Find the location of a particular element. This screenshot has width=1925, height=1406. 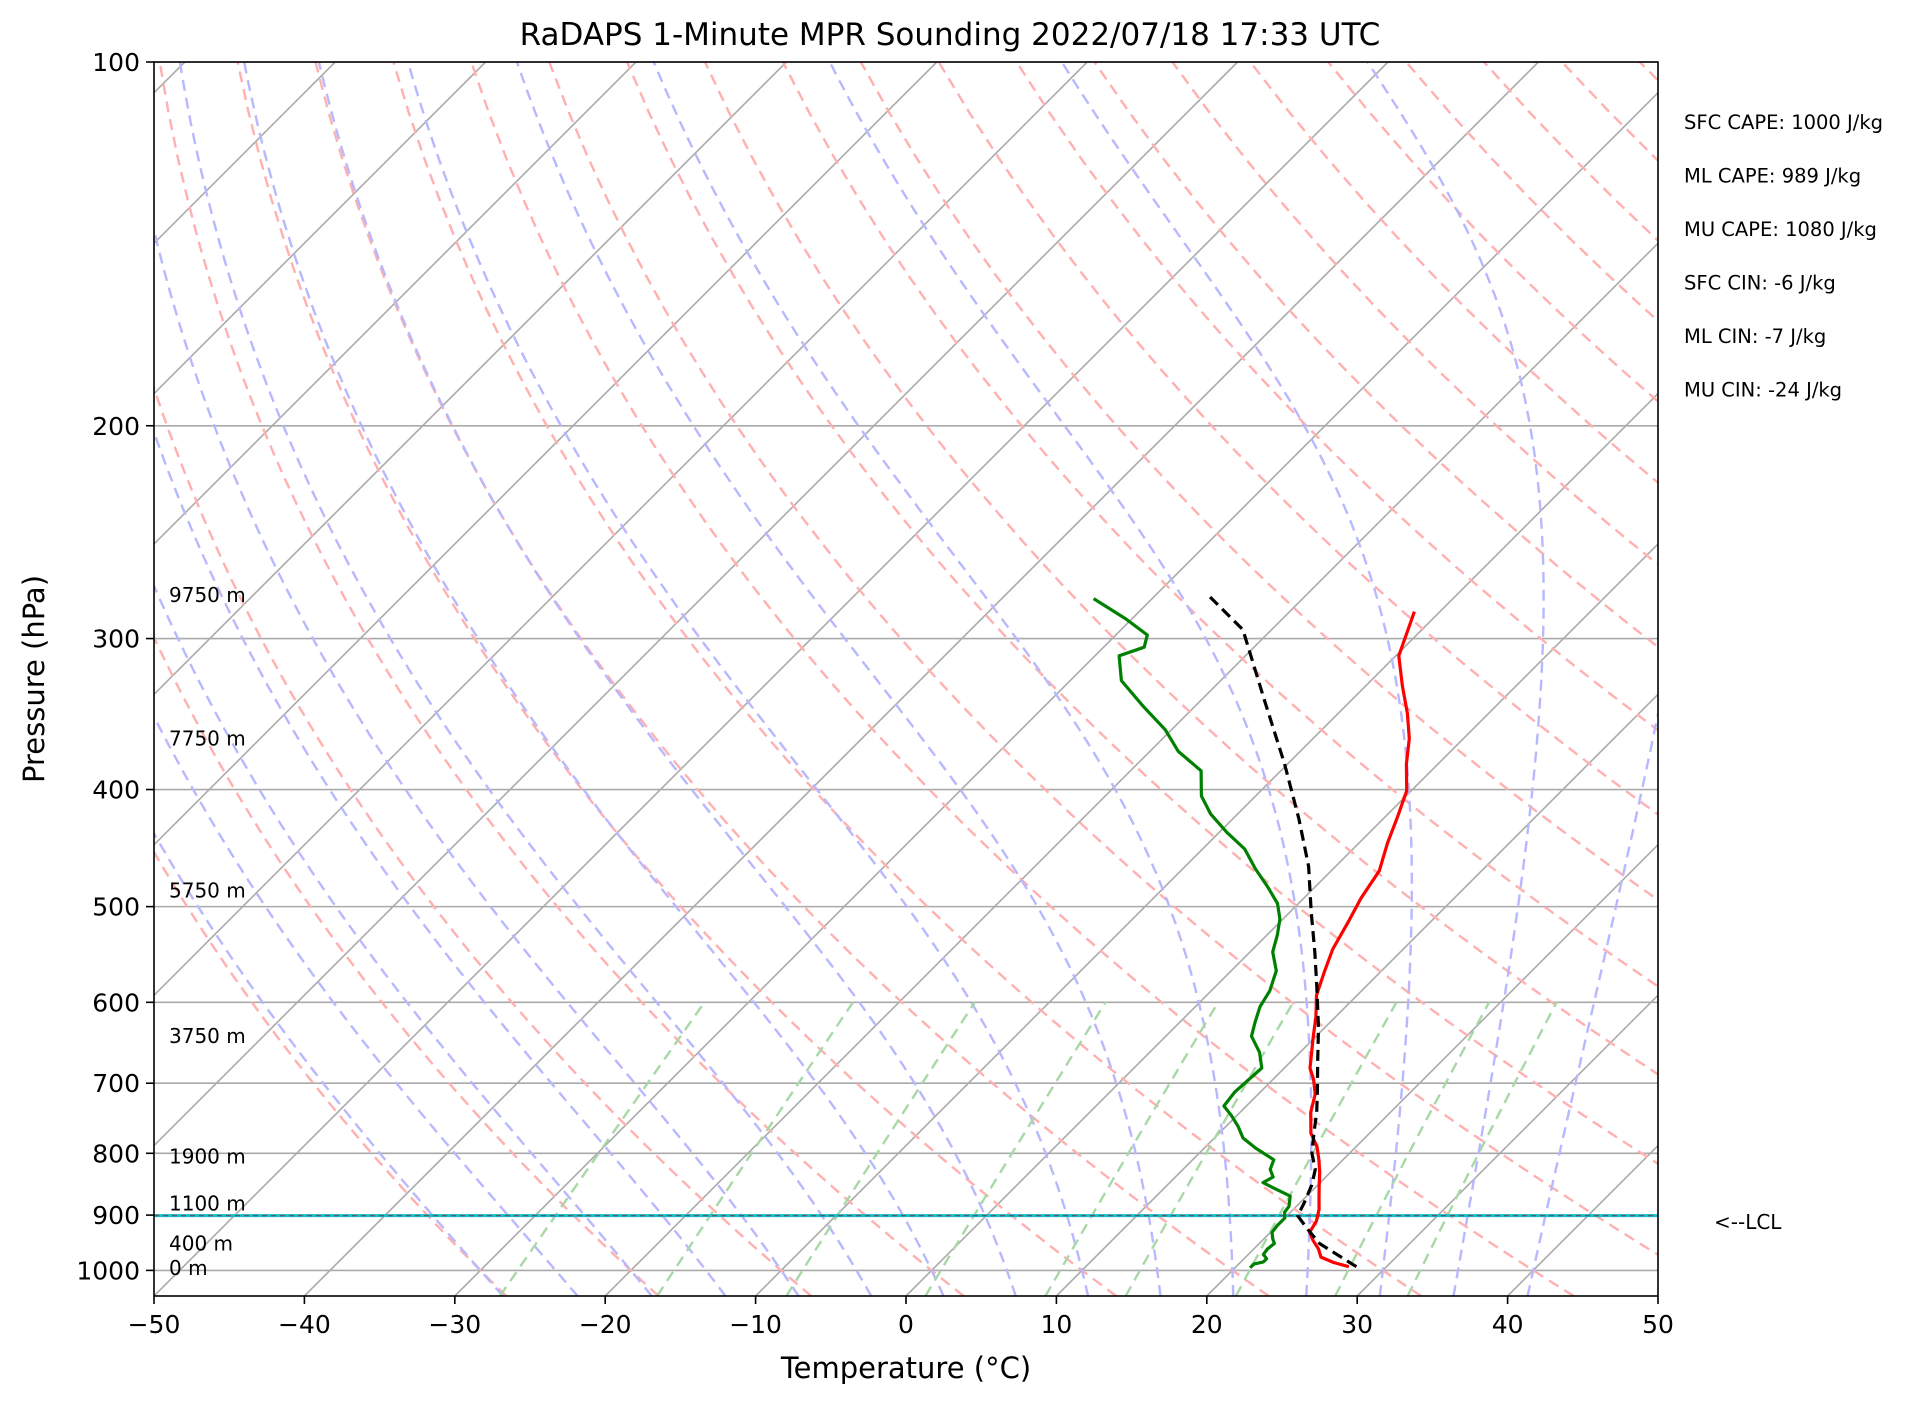

y-tick-label: 400 is located at coordinates (116, 790).